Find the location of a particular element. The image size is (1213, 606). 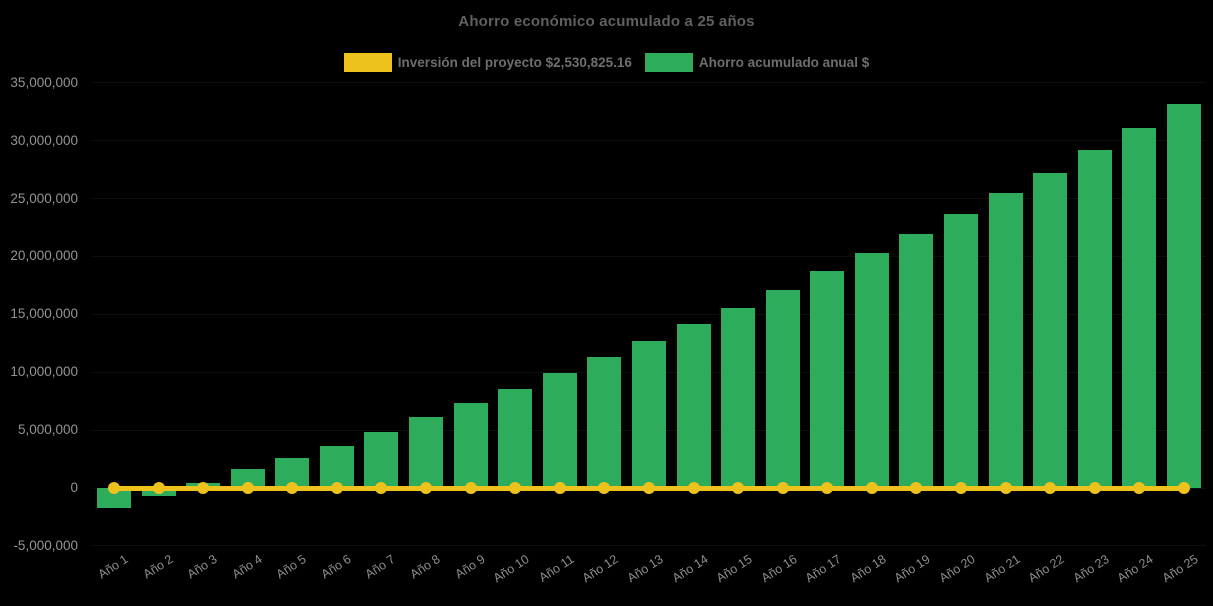

bar-año-11 is located at coordinates (559, 430).